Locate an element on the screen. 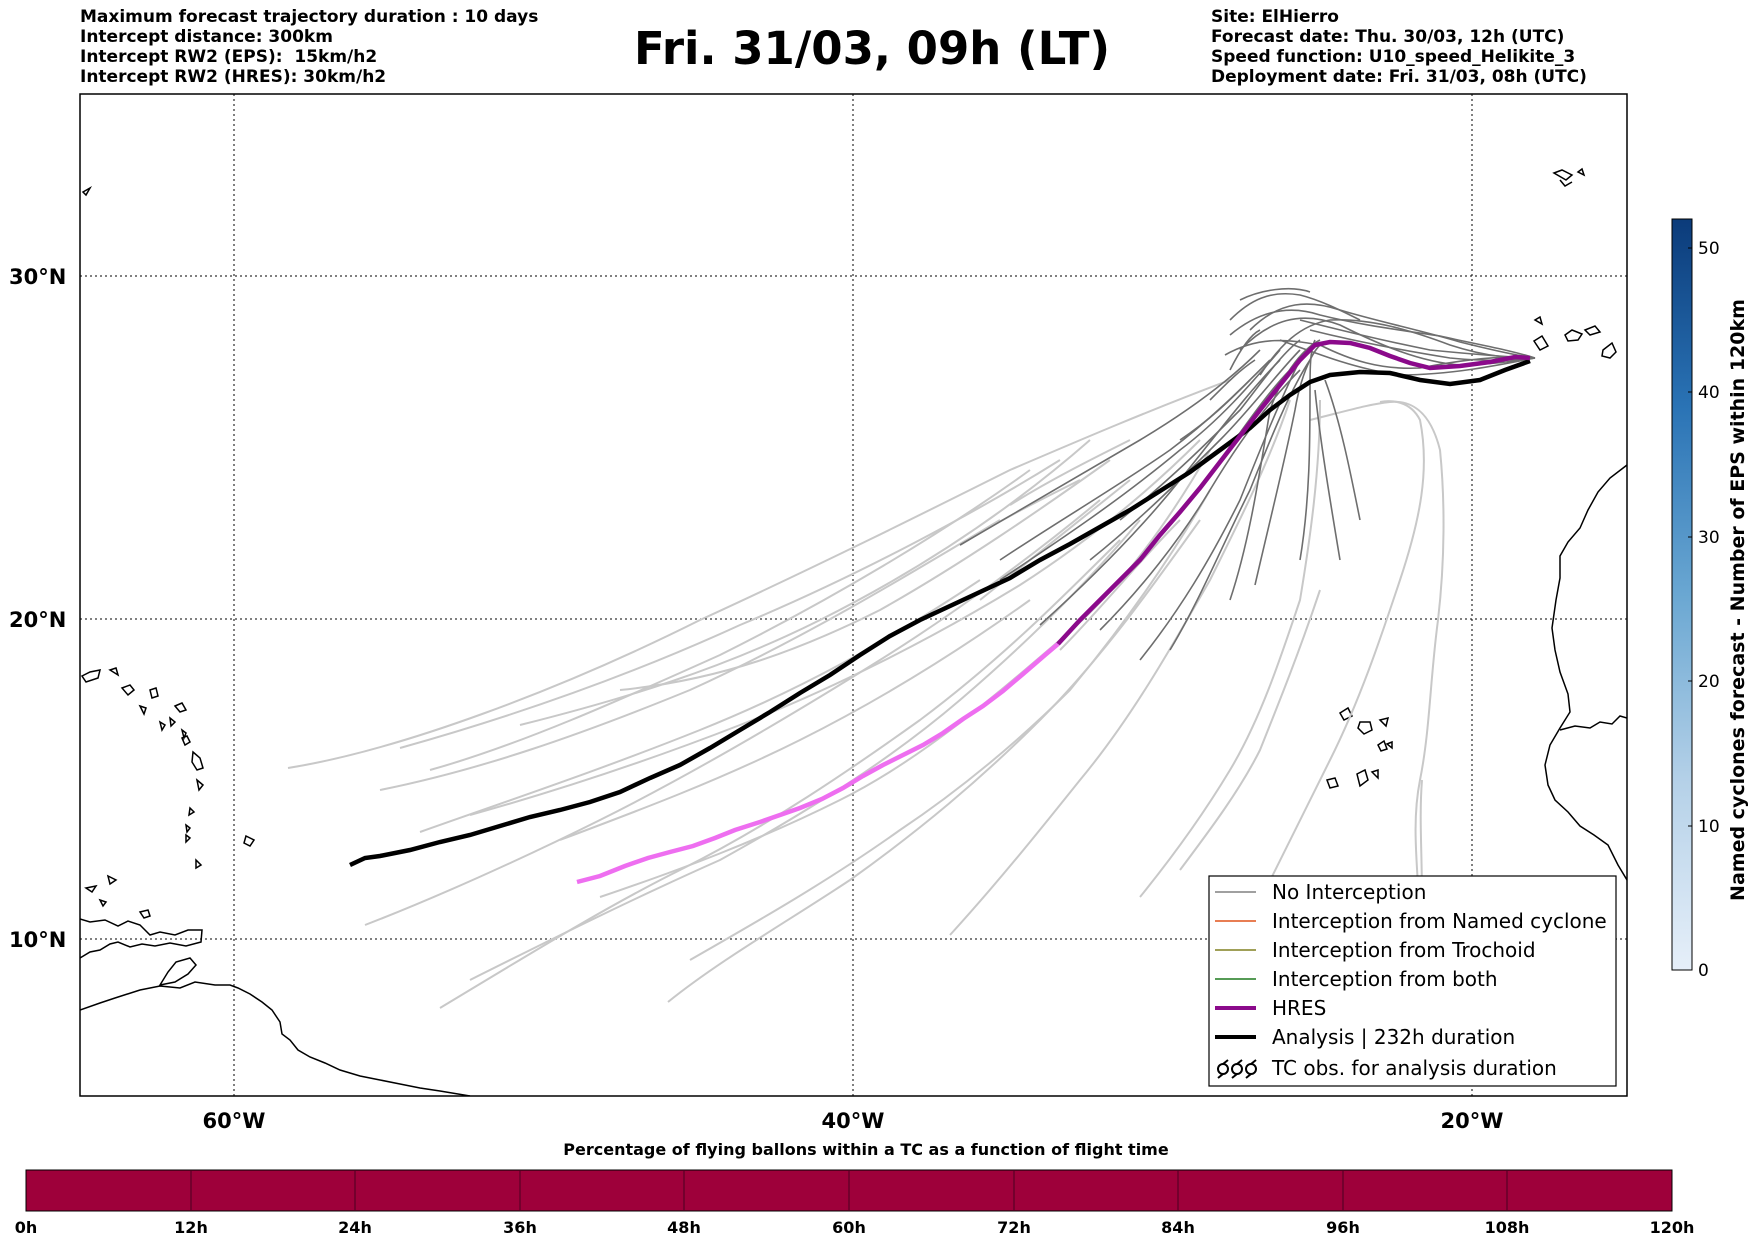 The height and width of the screenshot is (1241, 1752). coast-caribbean-islands is located at coordinates (168, 793).